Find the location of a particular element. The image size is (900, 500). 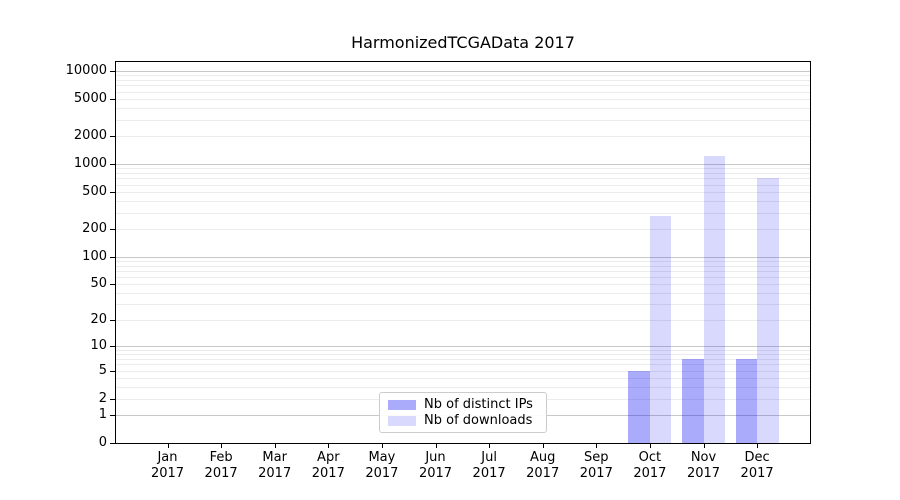

y-tick-label-100: 100 is located at coordinates (94, 256).